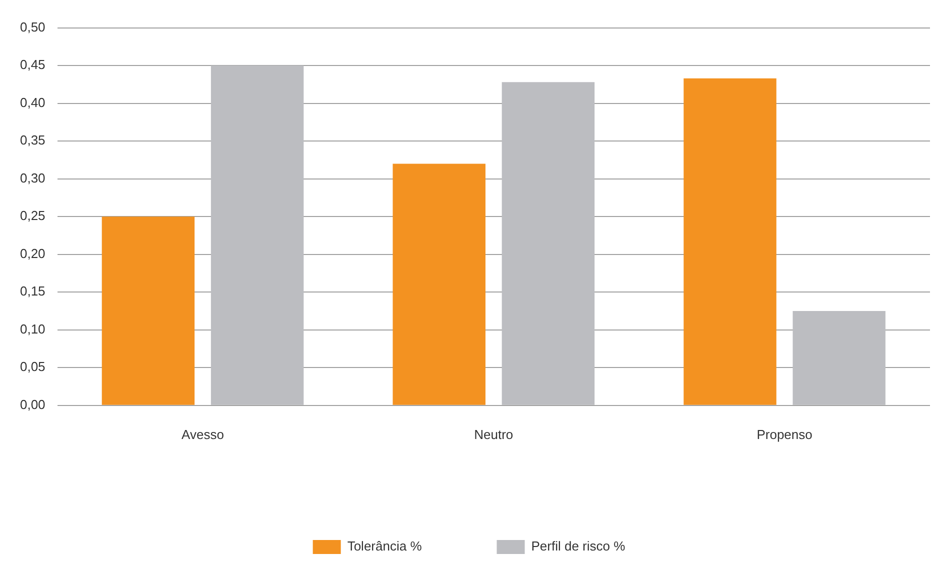 The height and width of the screenshot is (572, 942). What do you see at coordinates (33, 102) in the screenshot?
I see `y-tick-label: 0,40` at bounding box center [33, 102].